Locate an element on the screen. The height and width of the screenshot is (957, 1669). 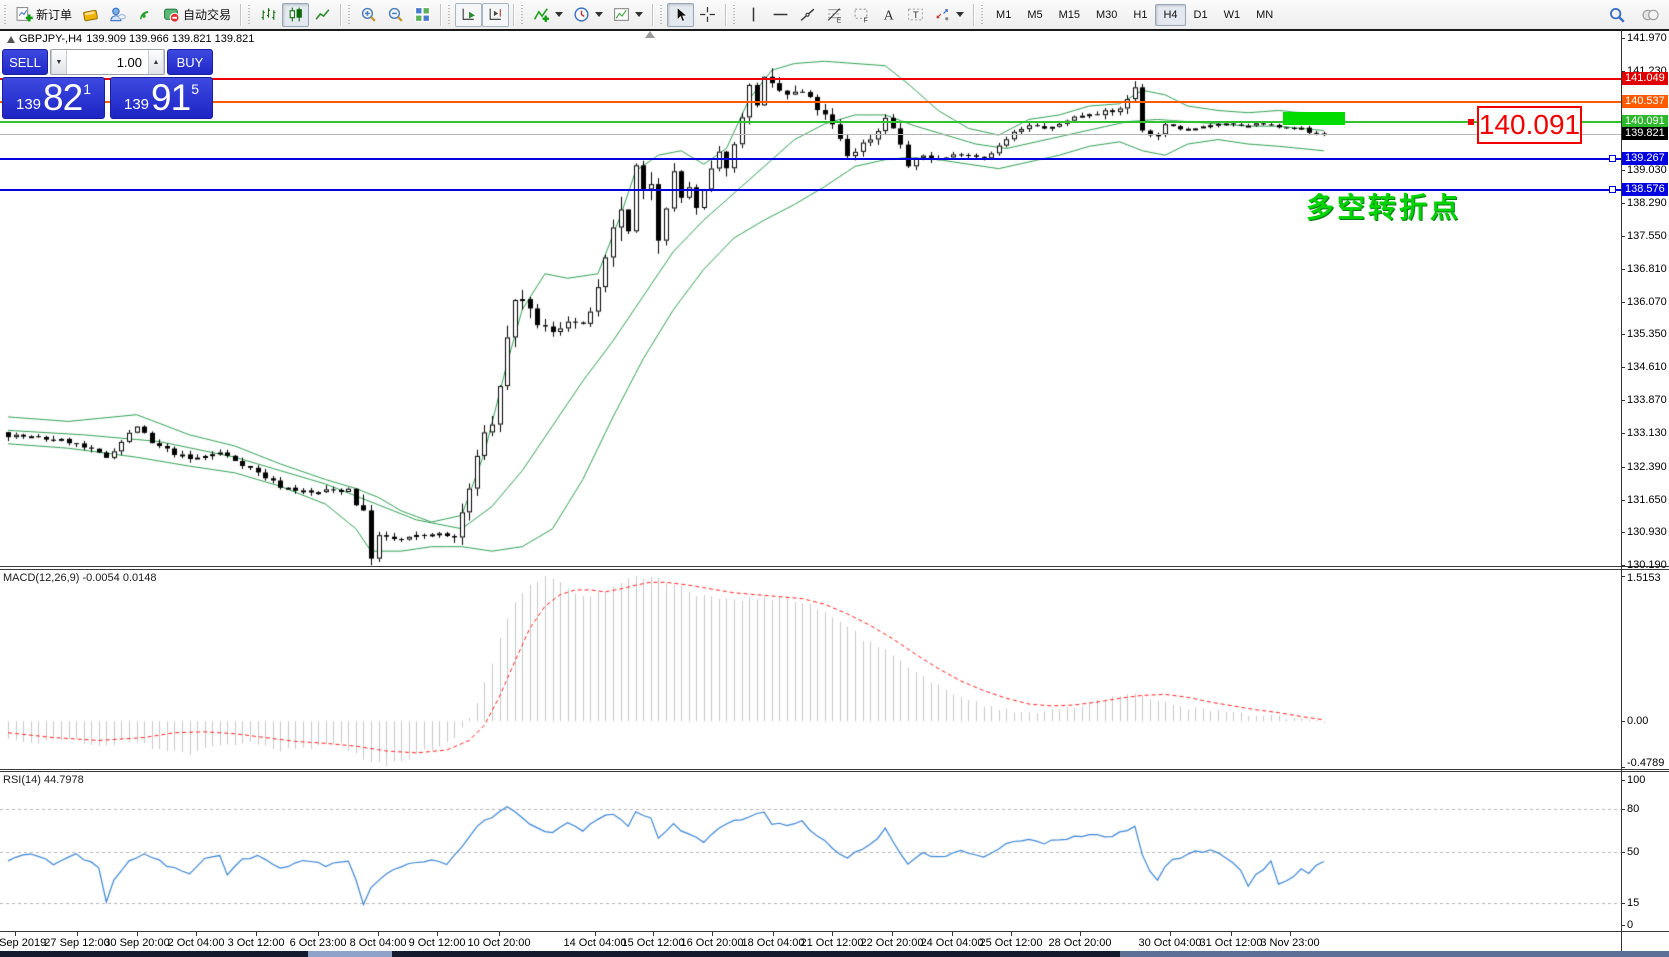
zoom-out-button is located at coordinates (395, 15).